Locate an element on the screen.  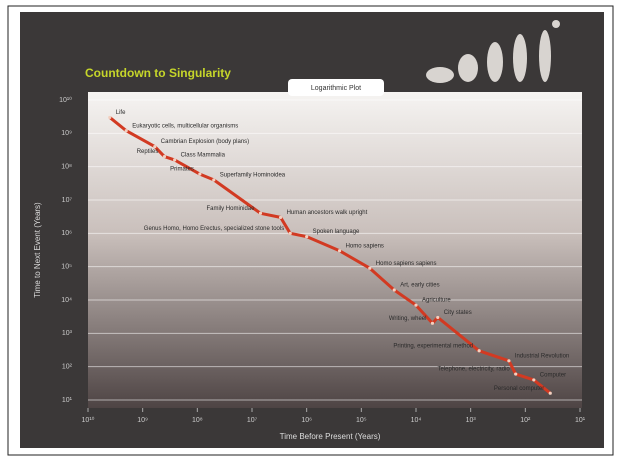
point-label: Printing, experimental method is located at coordinates (433, 346).